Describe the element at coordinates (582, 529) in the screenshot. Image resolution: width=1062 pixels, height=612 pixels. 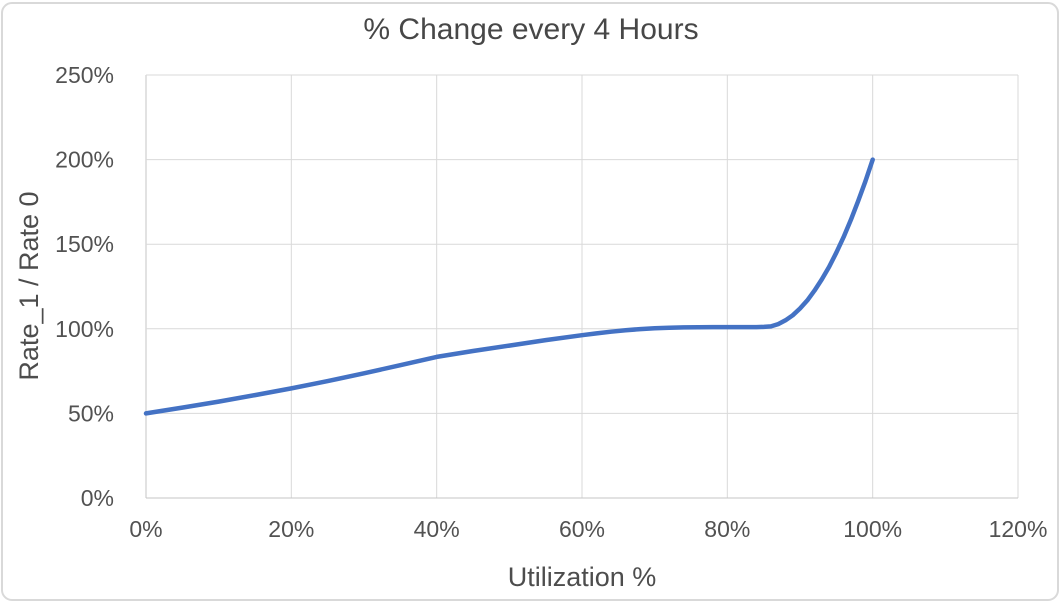
I see `x-tick-label: 60%` at that location.